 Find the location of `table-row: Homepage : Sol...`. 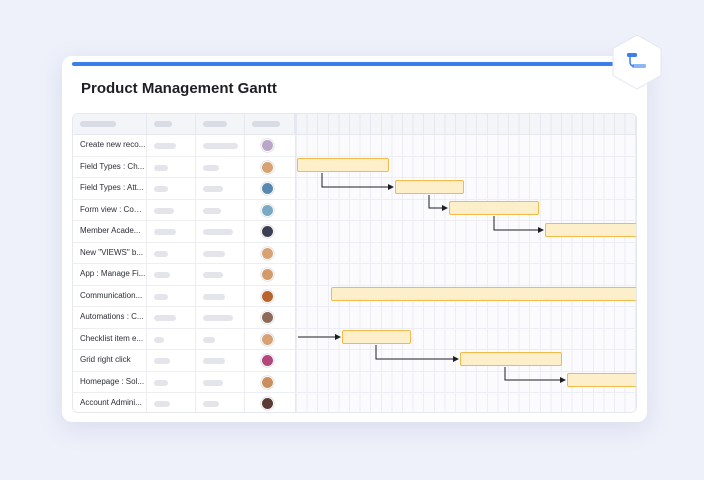

table-row: Homepage : Sol... is located at coordinates (184, 382).